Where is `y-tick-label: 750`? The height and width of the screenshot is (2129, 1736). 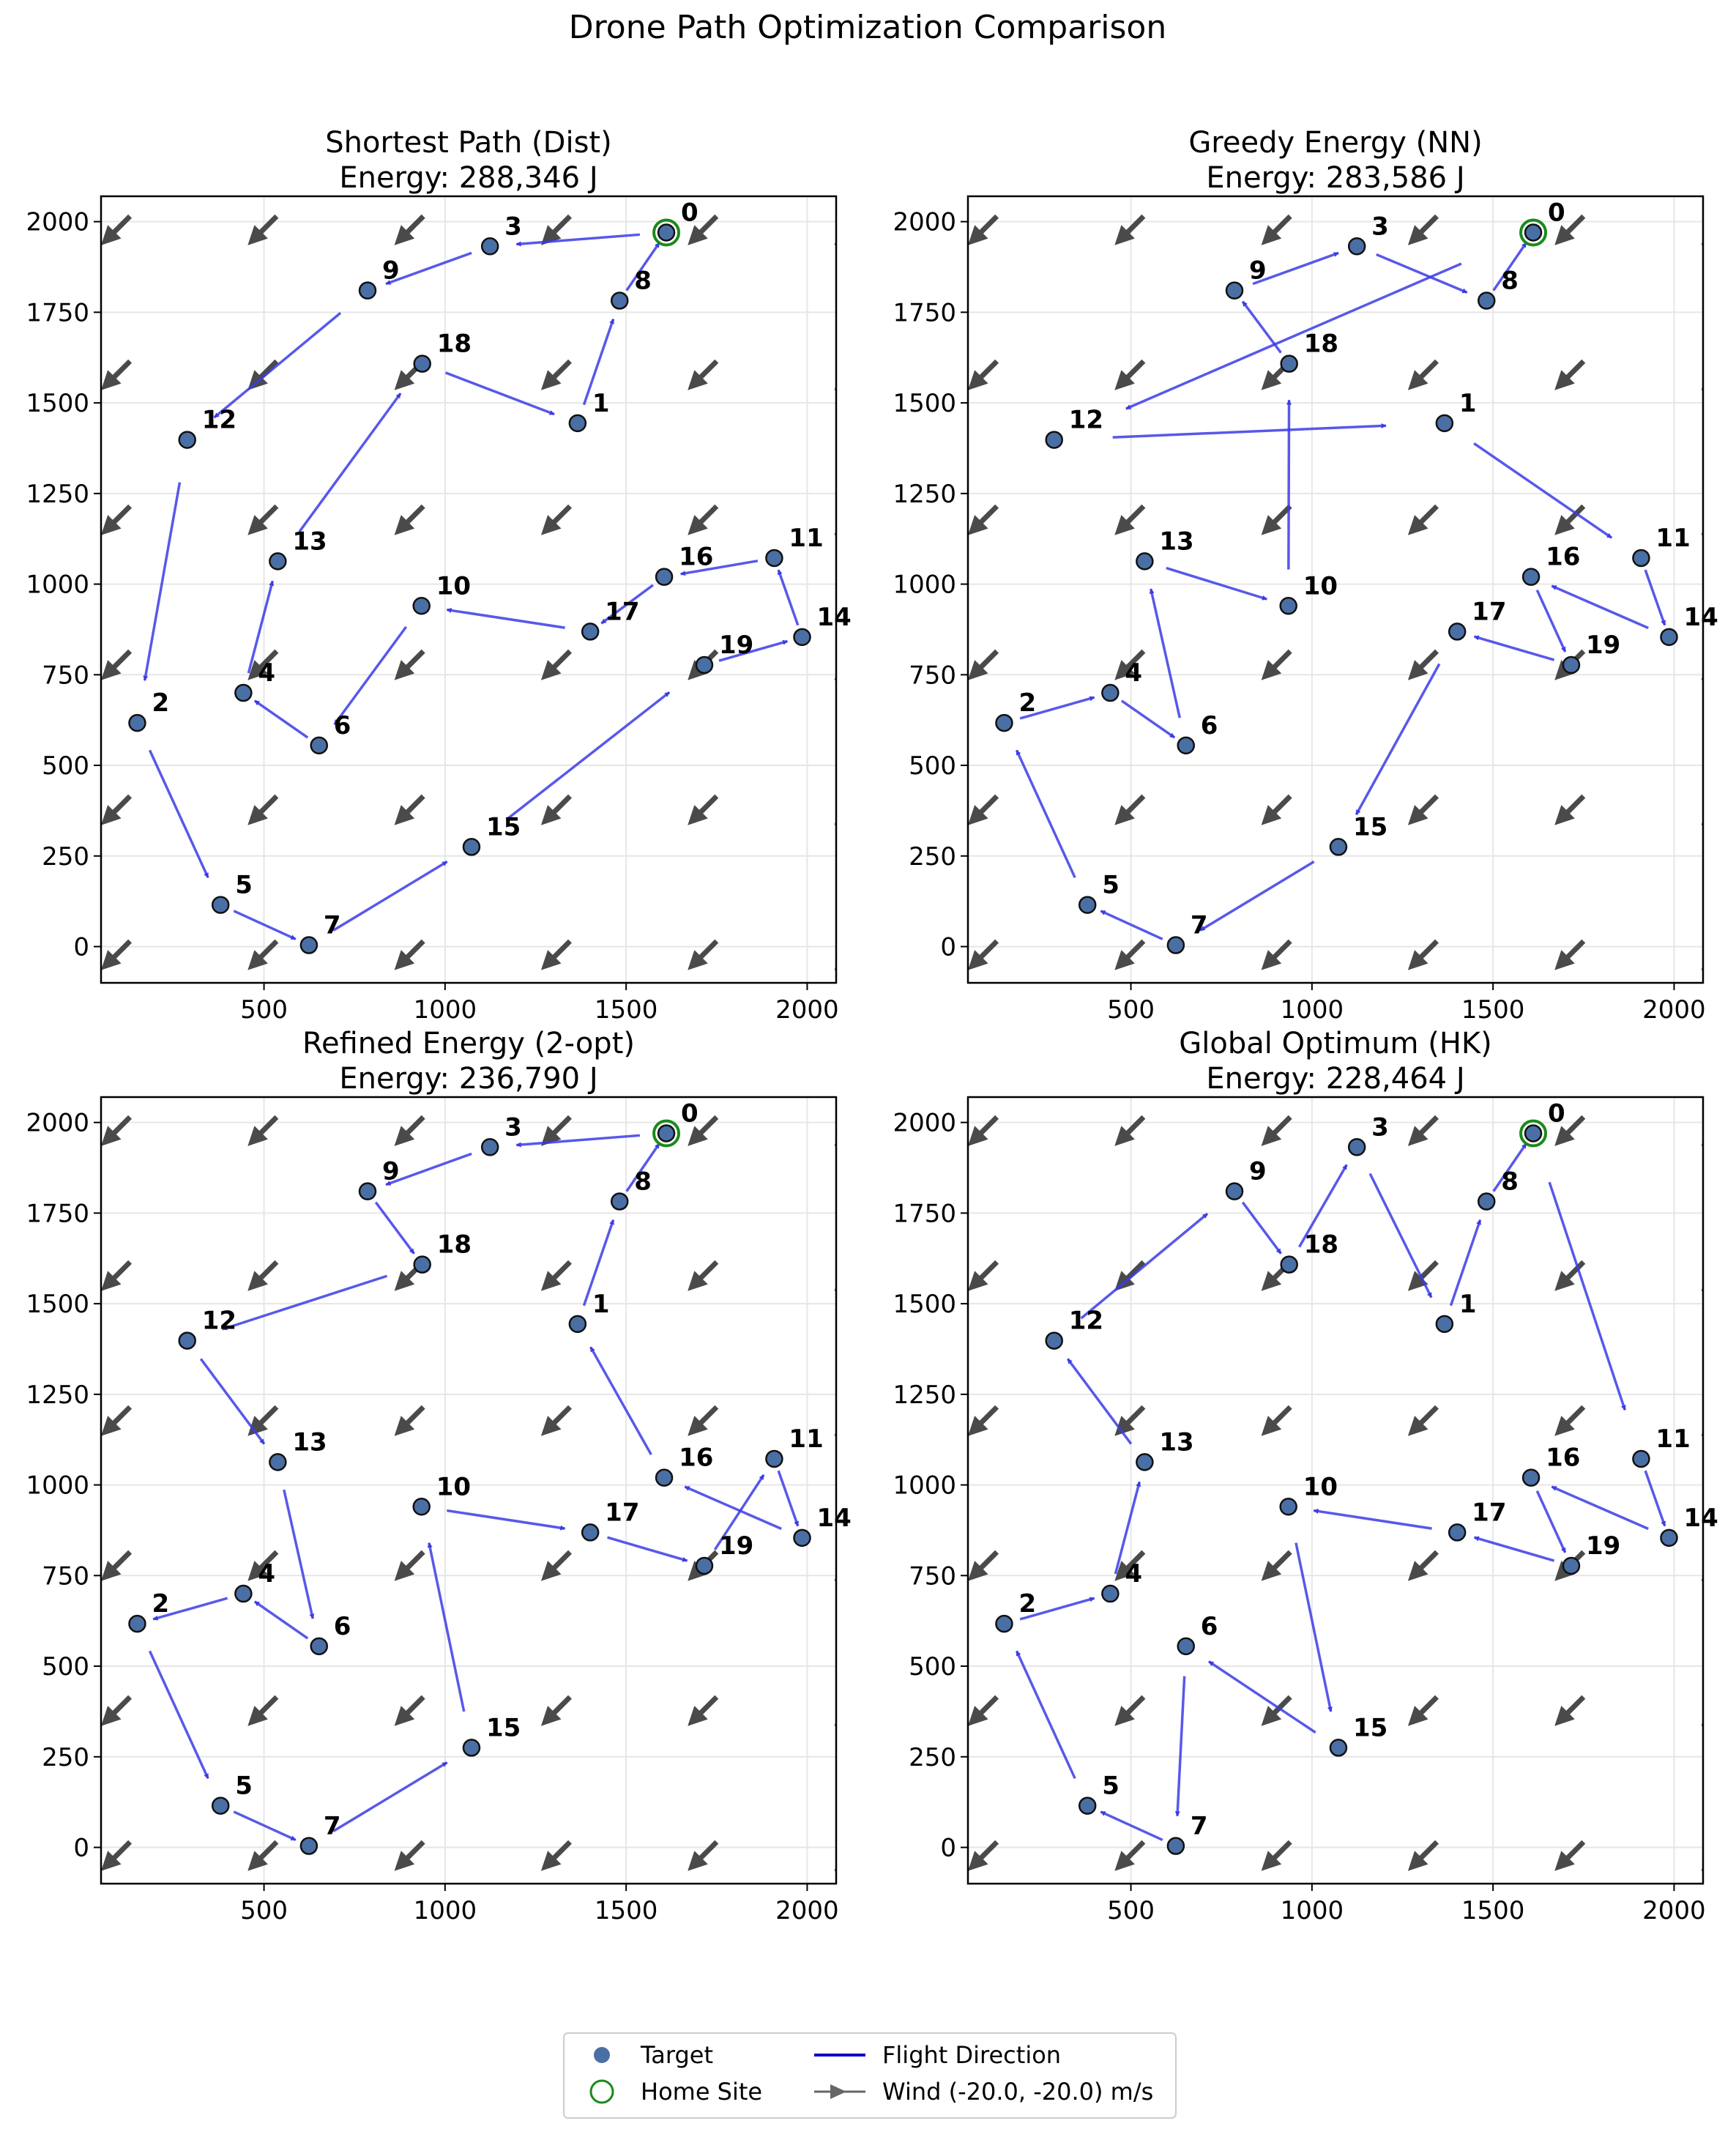
y-tick-label: 750 is located at coordinates (932, 1576).